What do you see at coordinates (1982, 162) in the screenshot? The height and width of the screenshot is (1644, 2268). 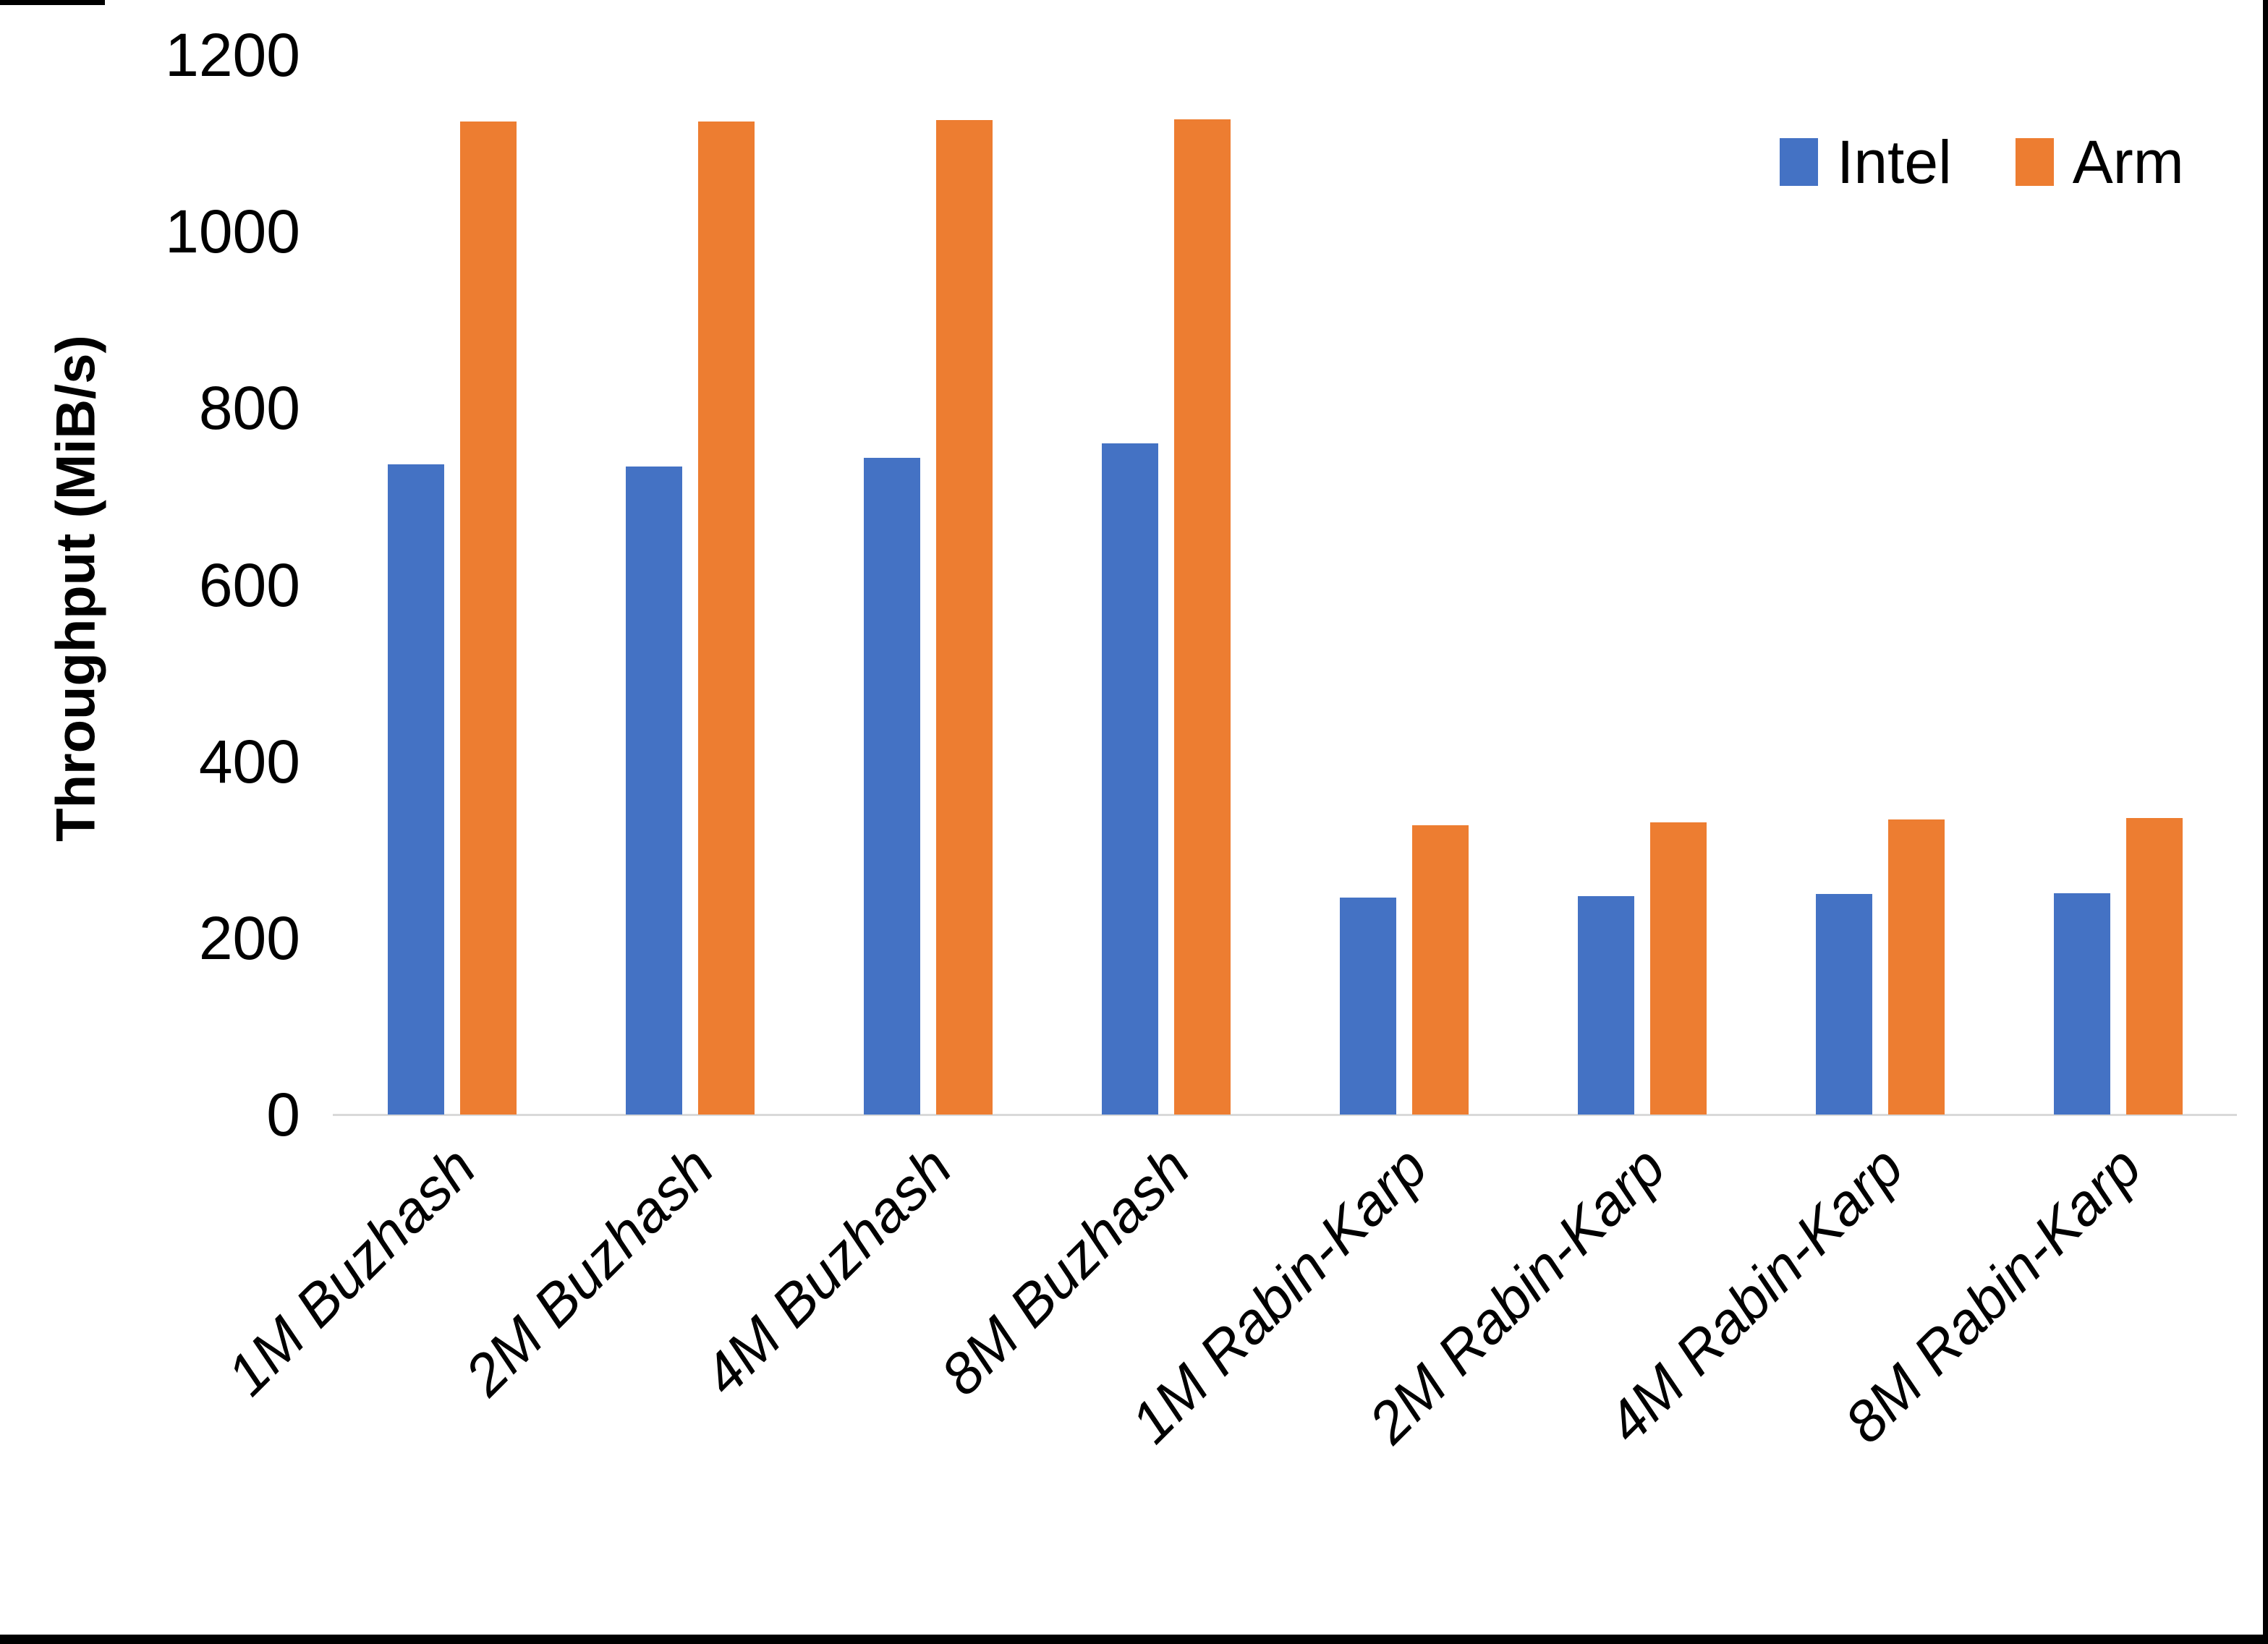 I see `legend: Intel Arm` at bounding box center [1982, 162].